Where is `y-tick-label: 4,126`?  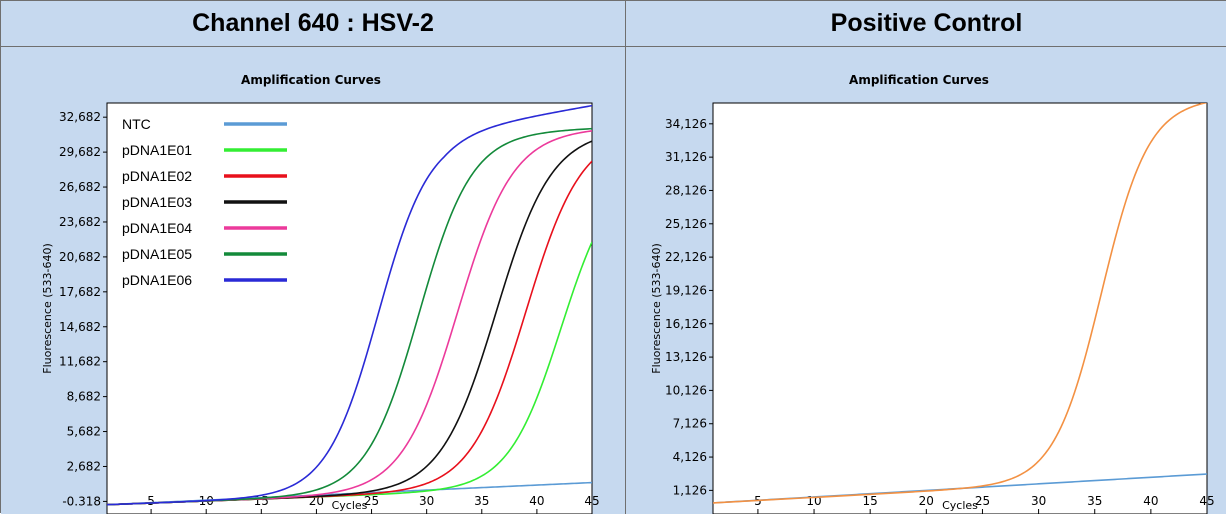 y-tick-label: 4,126 is located at coordinates (690, 457).